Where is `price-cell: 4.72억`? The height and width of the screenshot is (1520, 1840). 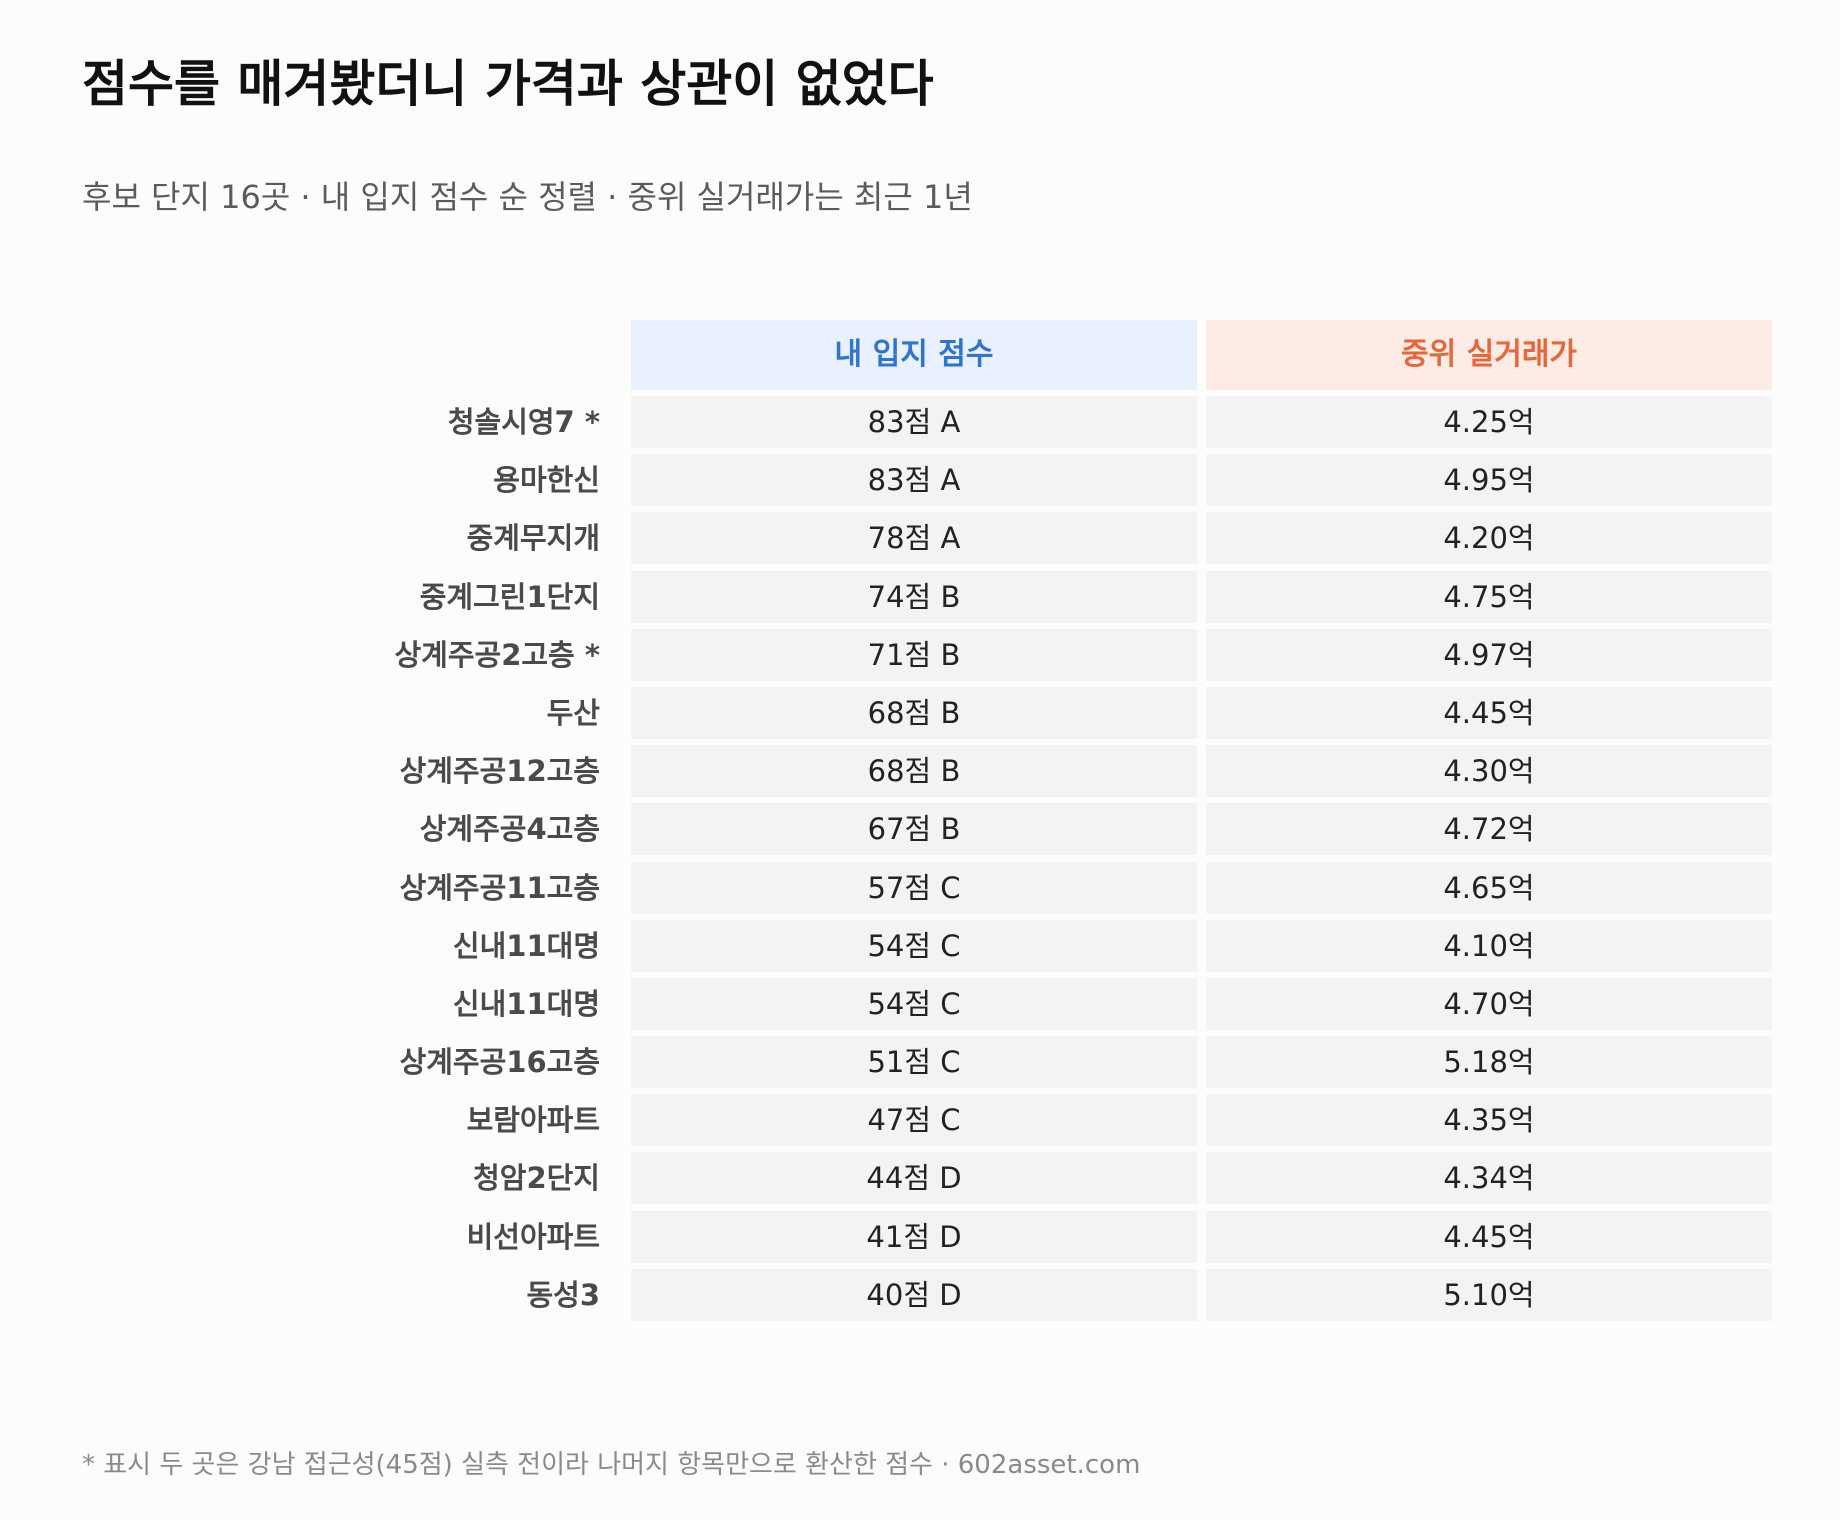 price-cell: 4.72억 is located at coordinates (1489, 829).